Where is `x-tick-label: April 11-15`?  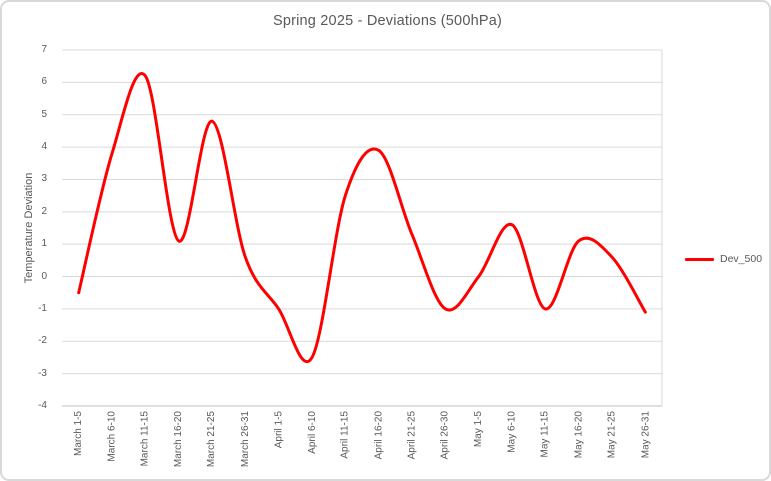 x-tick-label: April 11-15 is located at coordinates (345, 435).